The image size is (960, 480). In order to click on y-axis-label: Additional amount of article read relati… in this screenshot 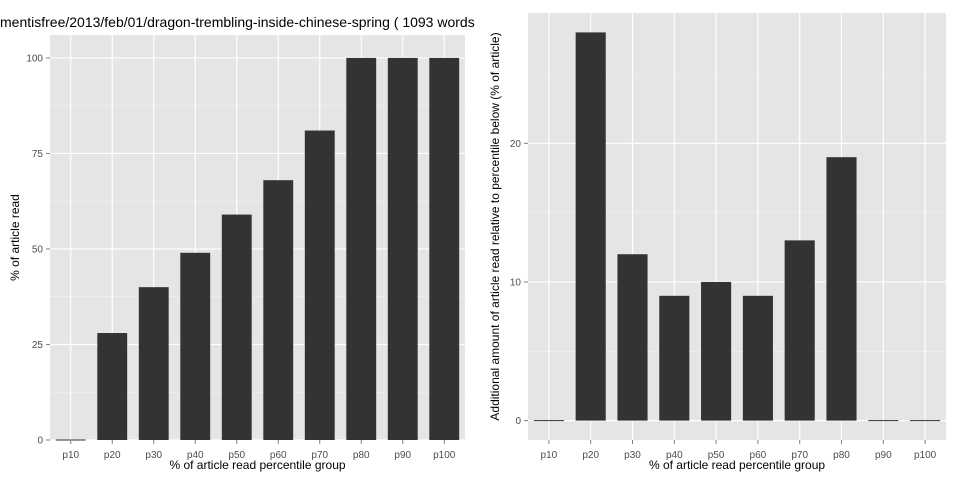, I will do `click(495, 226)`.